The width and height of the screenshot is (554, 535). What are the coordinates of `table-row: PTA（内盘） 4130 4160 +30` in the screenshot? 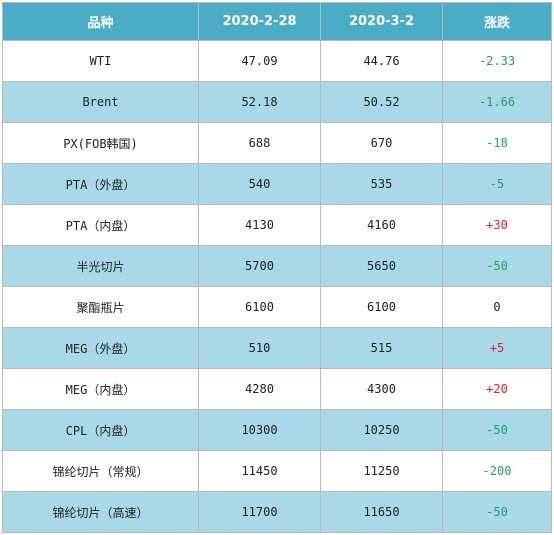 It's located at (277, 225).